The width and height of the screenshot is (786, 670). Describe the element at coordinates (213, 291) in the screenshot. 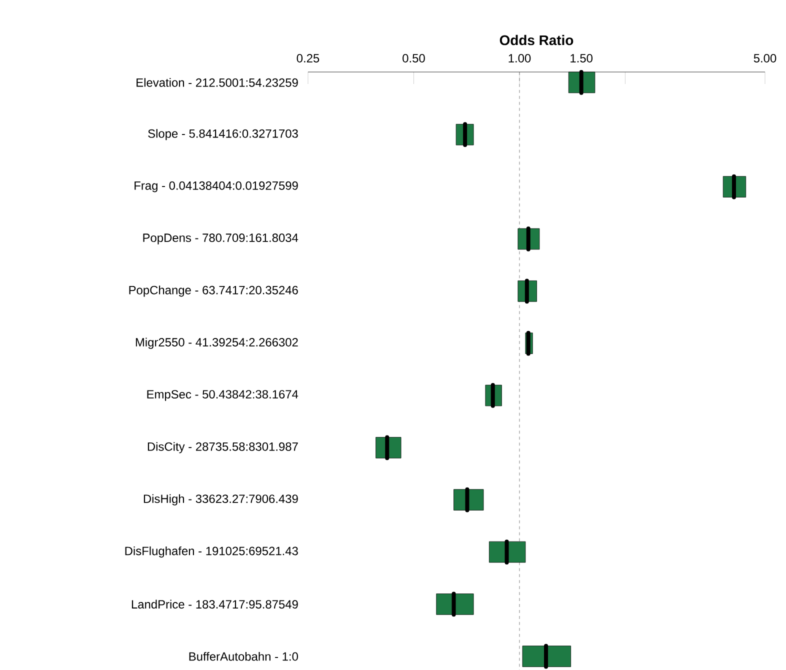

I see `y-tick-label: PopChange - 63.7417:20.35246` at that location.